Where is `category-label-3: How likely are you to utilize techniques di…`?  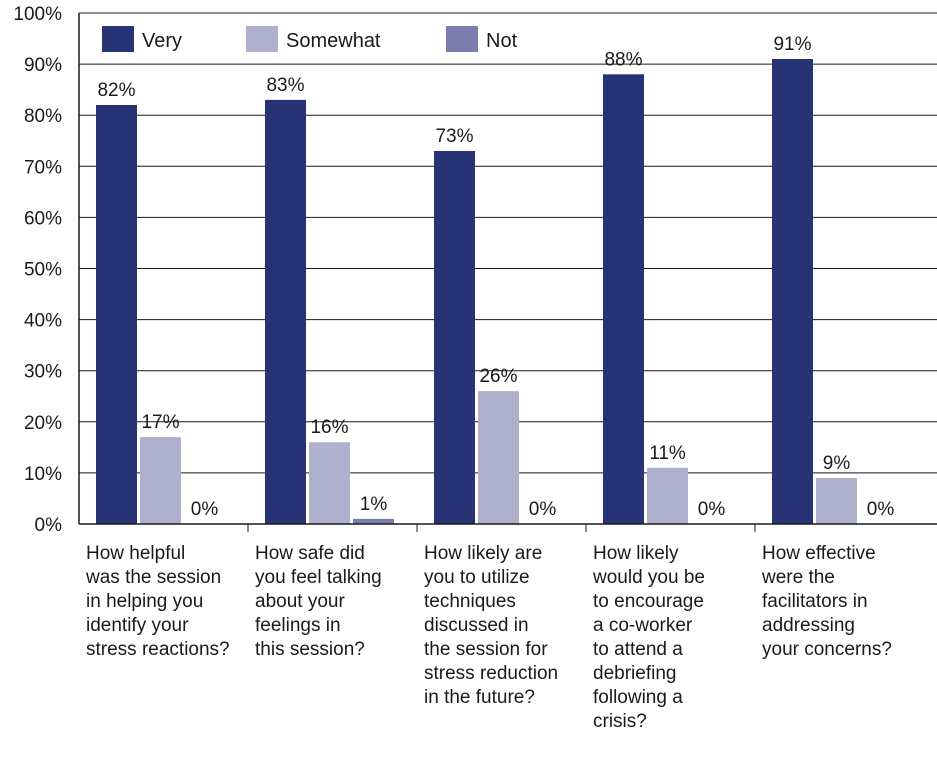 category-label-3: How likely are you to utilize techniques di… is located at coordinates (491, 625).